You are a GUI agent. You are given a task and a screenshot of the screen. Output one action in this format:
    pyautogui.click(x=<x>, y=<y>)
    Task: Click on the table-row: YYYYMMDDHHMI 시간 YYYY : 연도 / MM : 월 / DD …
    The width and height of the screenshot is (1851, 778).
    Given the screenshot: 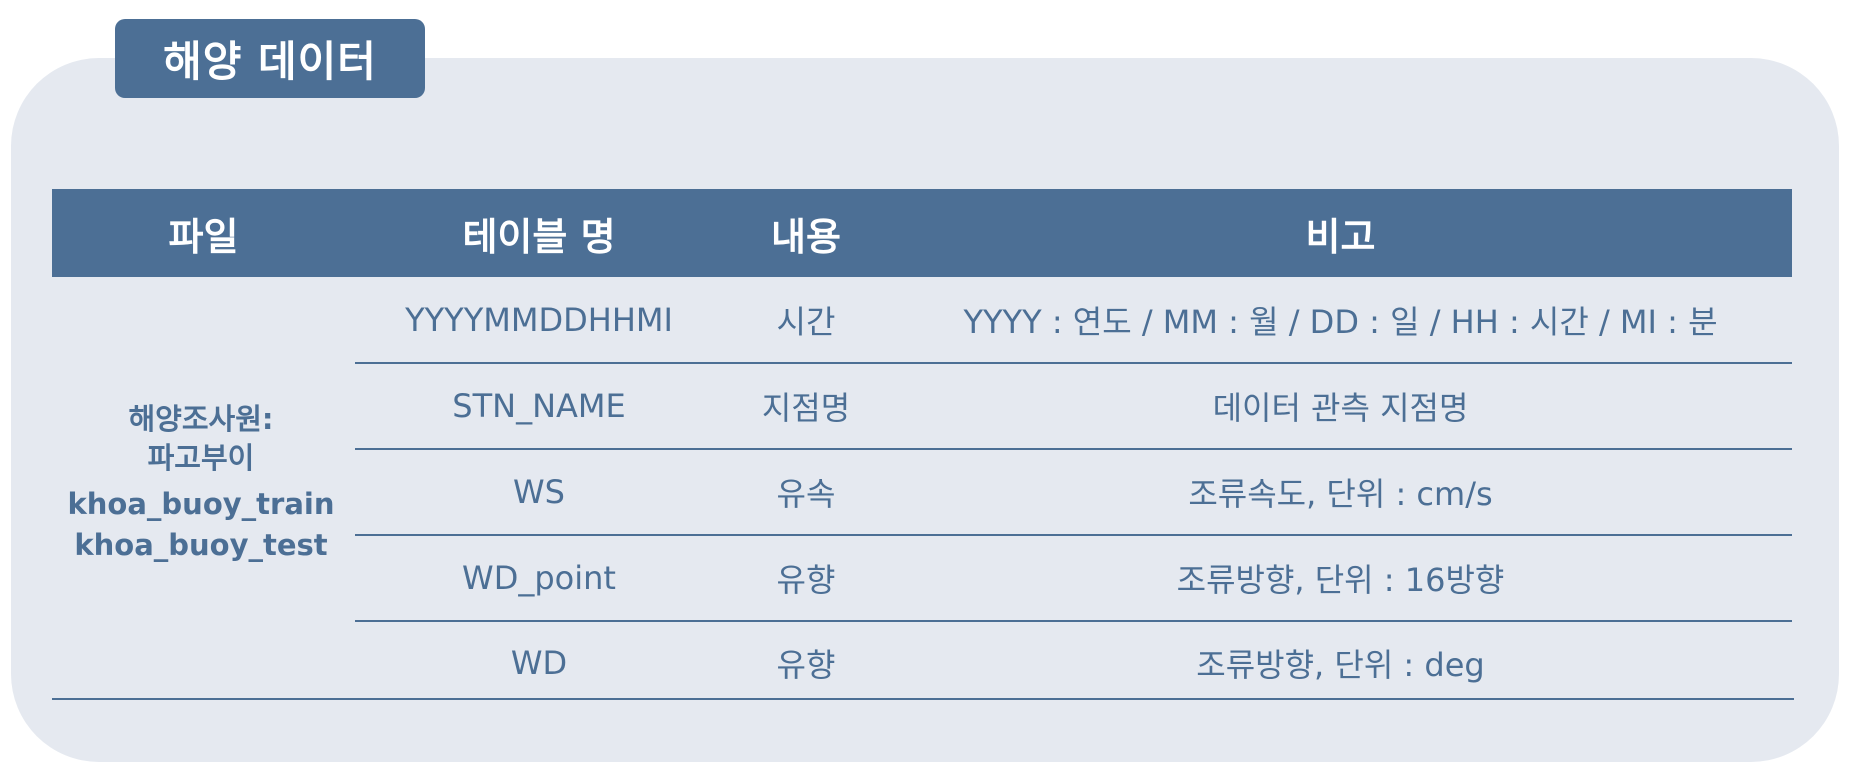 What is the action you would take?
    pyautogui.click(x=1073, y=320)
    